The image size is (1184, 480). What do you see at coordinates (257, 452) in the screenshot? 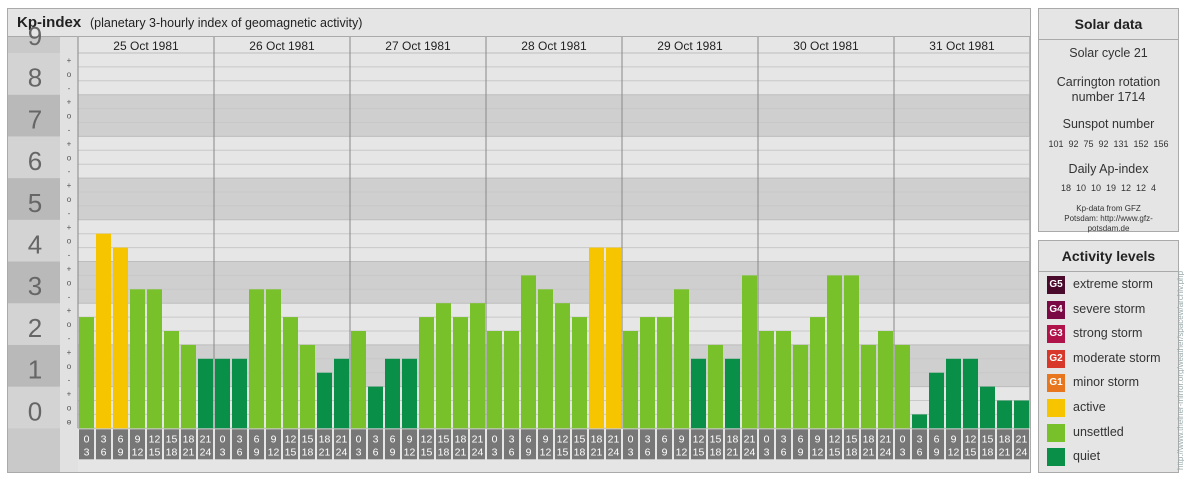
I see `x-interval-end: 9` at bounding box center [257, 452].